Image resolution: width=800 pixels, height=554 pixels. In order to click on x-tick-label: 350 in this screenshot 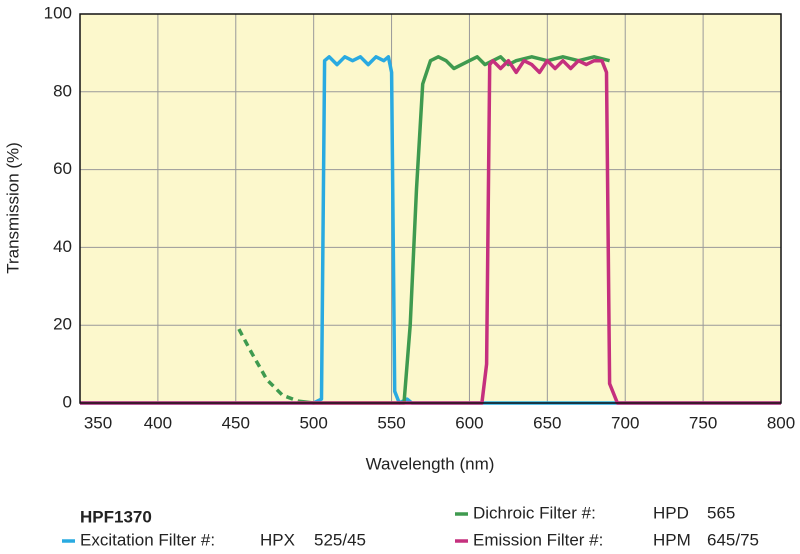, I will do `click(98, 422)`.